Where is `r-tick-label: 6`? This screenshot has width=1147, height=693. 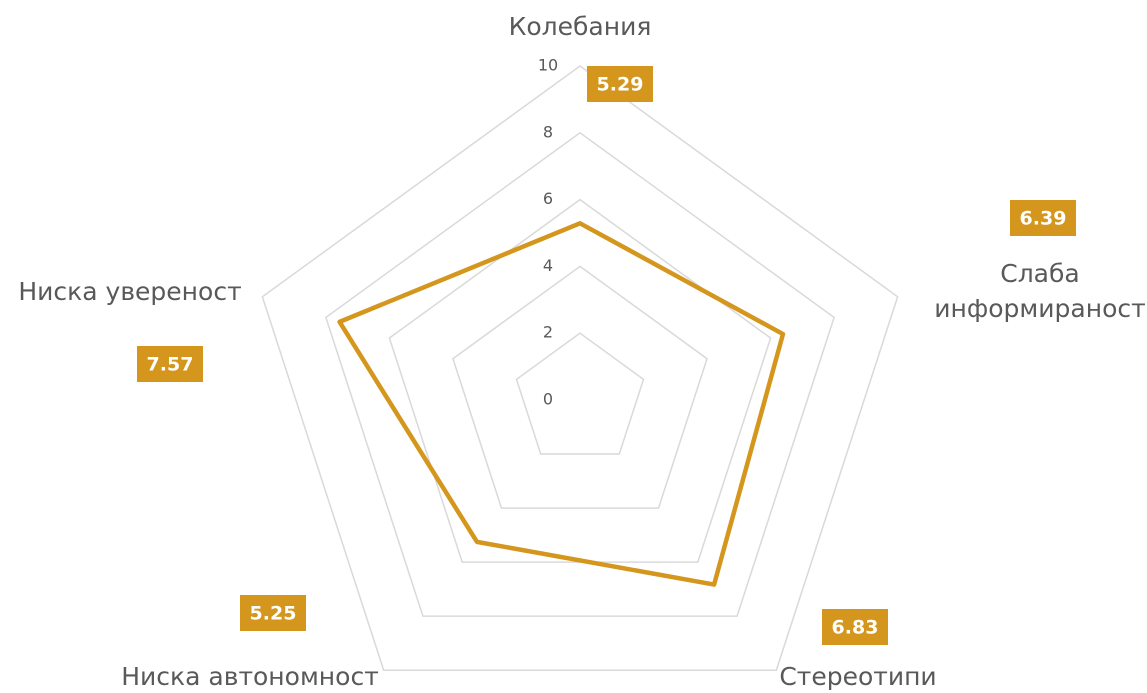 r-tick-label: 6 is located at coordinates (548, 198).